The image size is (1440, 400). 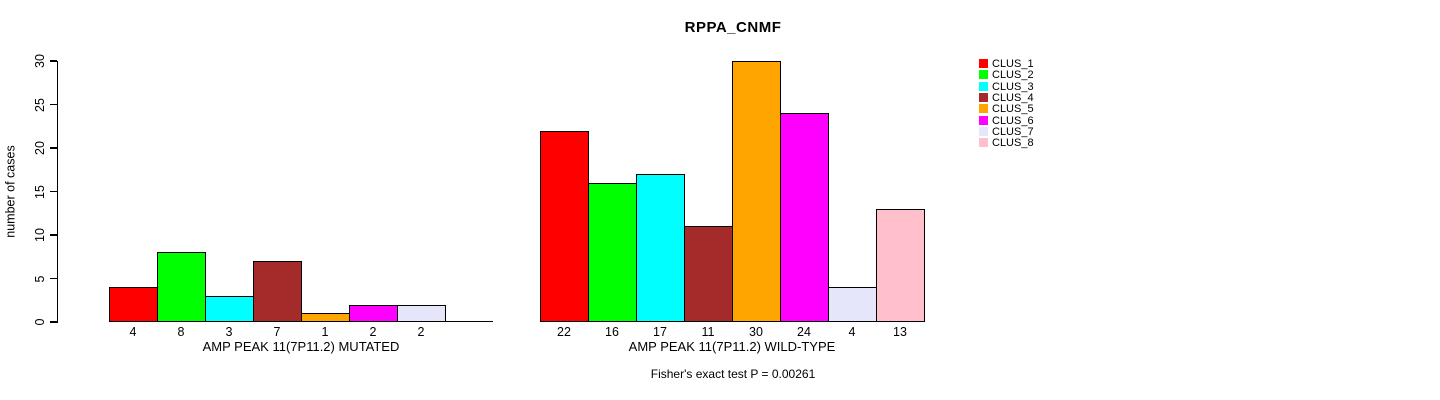 I want to click on legend-item-label: CLUS_4, so click(x=1013, y=97).